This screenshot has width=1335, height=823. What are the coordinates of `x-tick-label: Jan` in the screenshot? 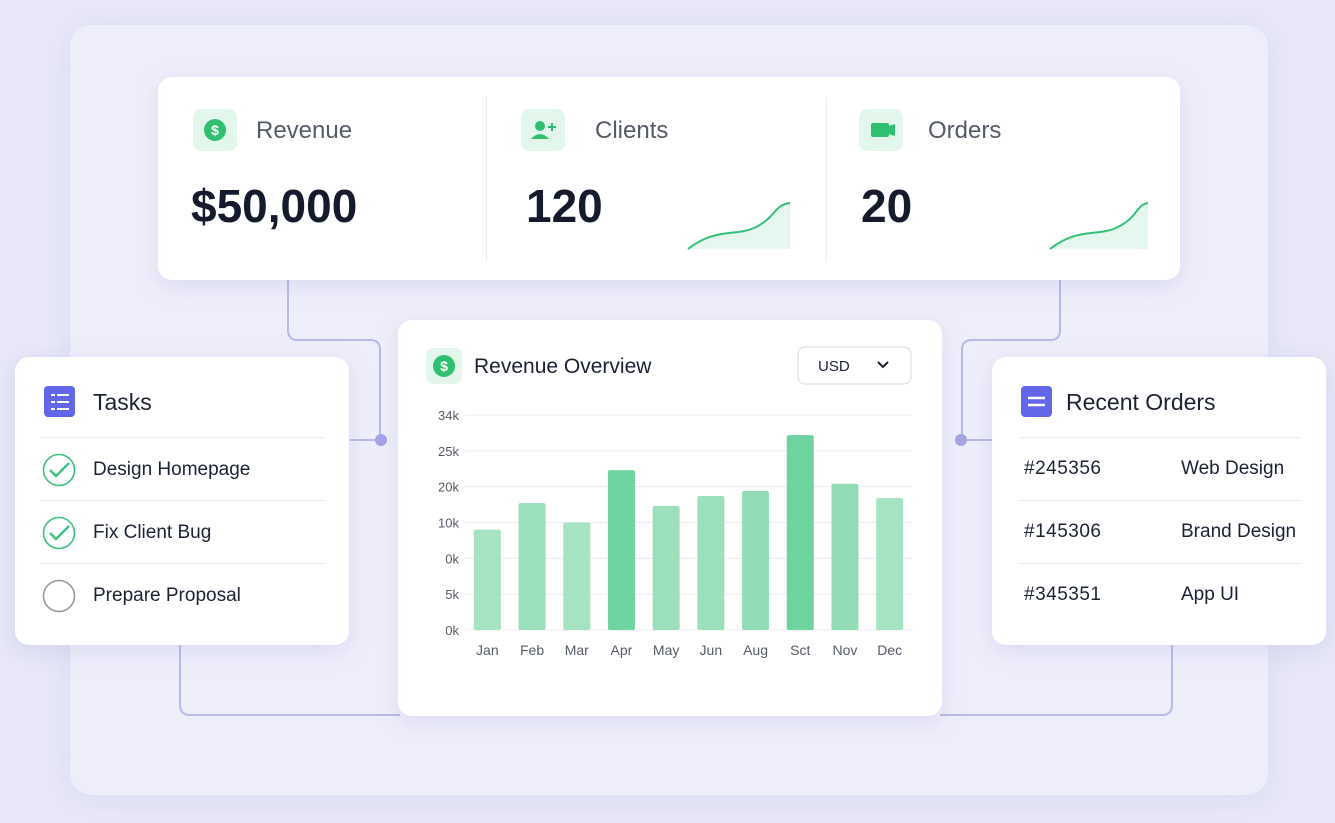 It's located at (487, 650).